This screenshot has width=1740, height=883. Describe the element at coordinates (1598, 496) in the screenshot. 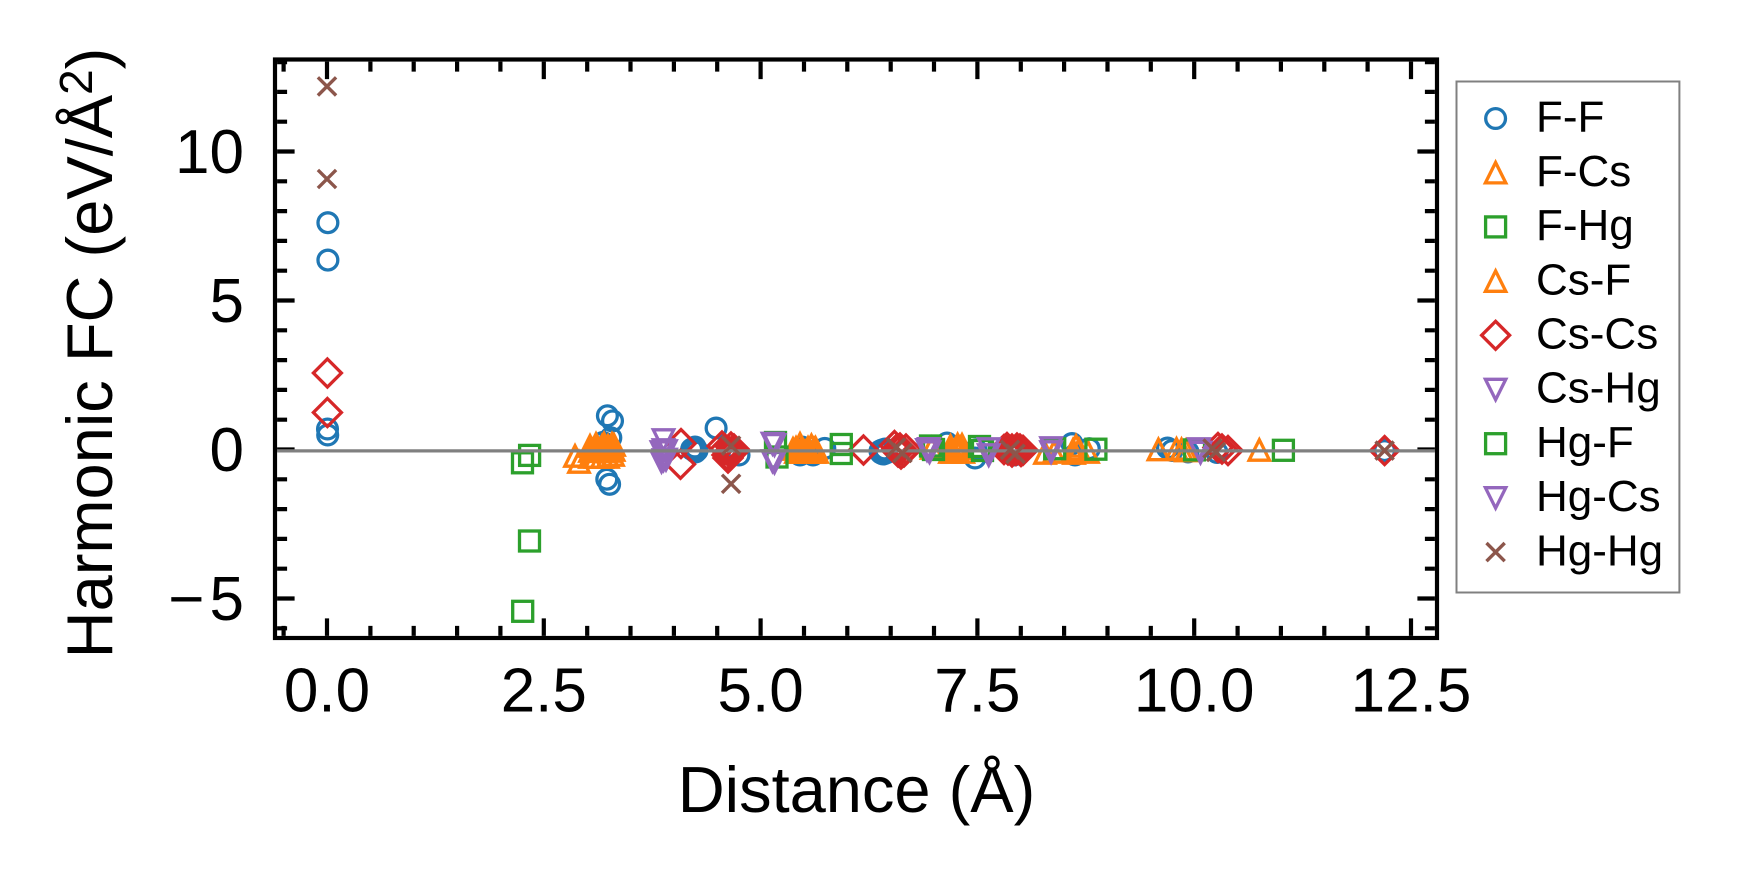

I see `svg-text: Hg-Cs` at that location.